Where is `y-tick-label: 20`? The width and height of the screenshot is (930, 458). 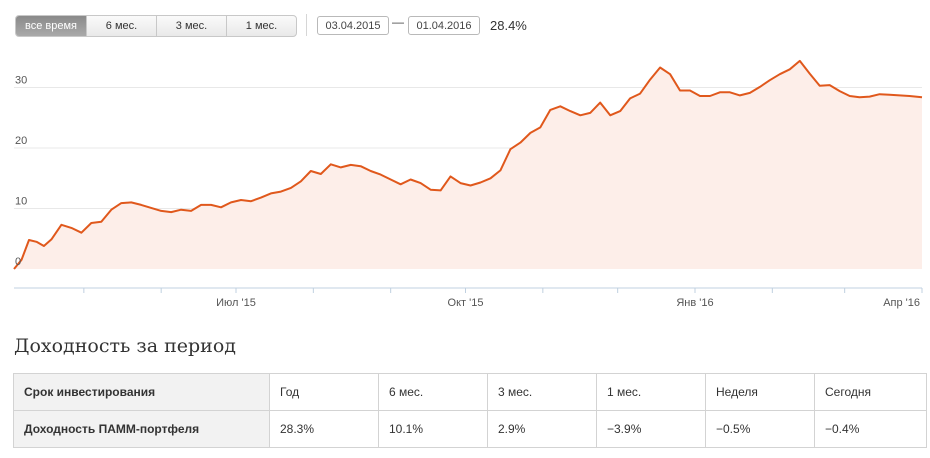
y-tick-label: 20 is located at coordinates (21, 141).